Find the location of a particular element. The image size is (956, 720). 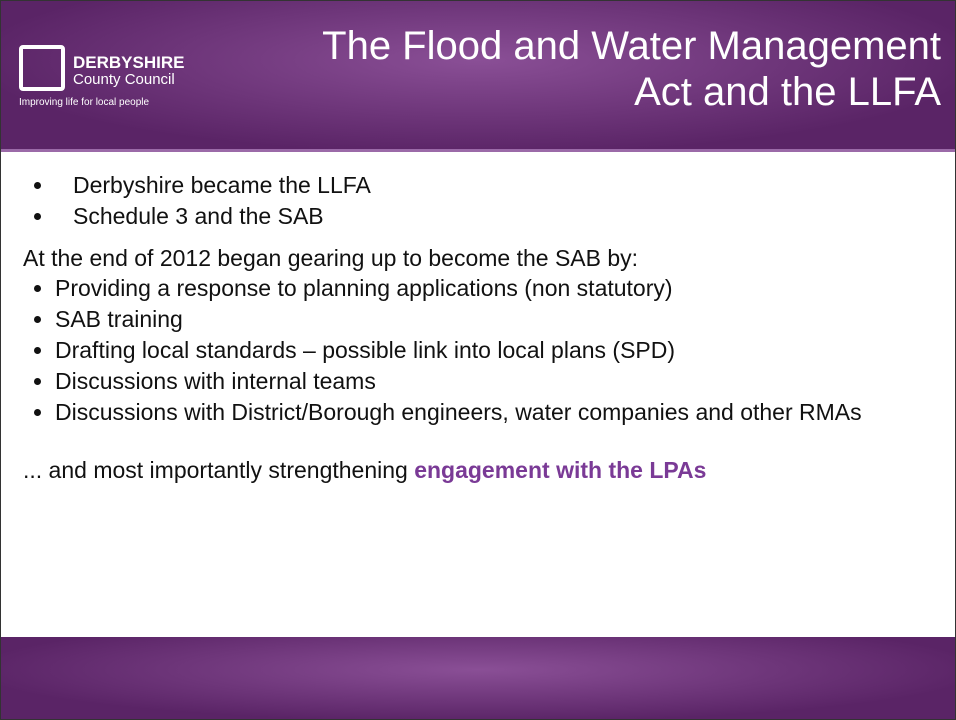

closing-text: ... and most importantly strengthening is located at coordinates (215, 470).